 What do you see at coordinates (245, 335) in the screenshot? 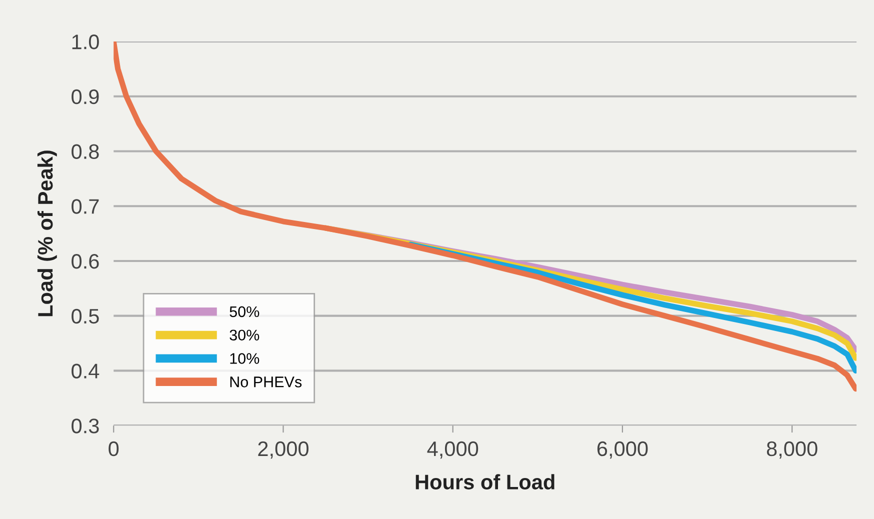
I see `legend-label: 30%` at bounding box center [245, 335].